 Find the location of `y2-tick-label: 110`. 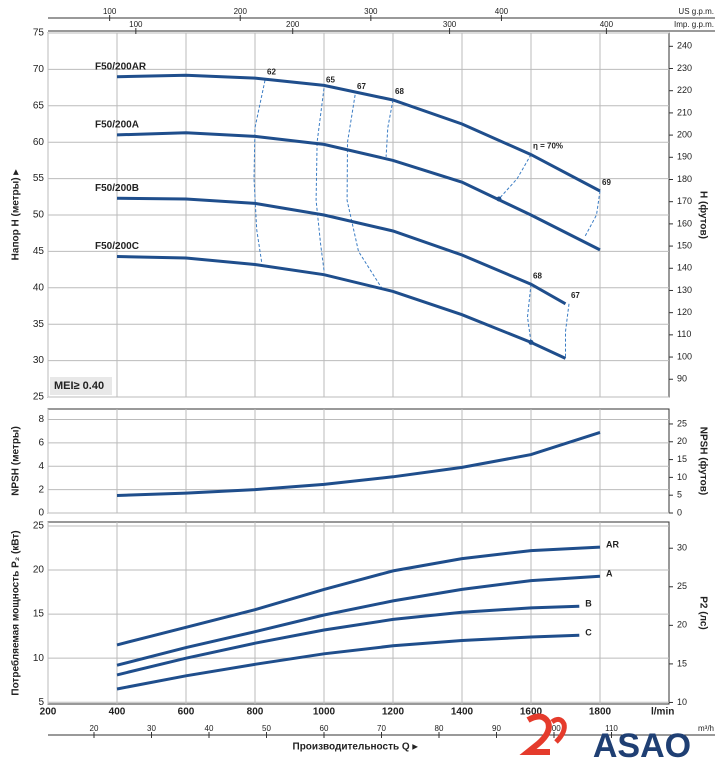

y2-tick-label: 110 is located at coordinates (684, 334).